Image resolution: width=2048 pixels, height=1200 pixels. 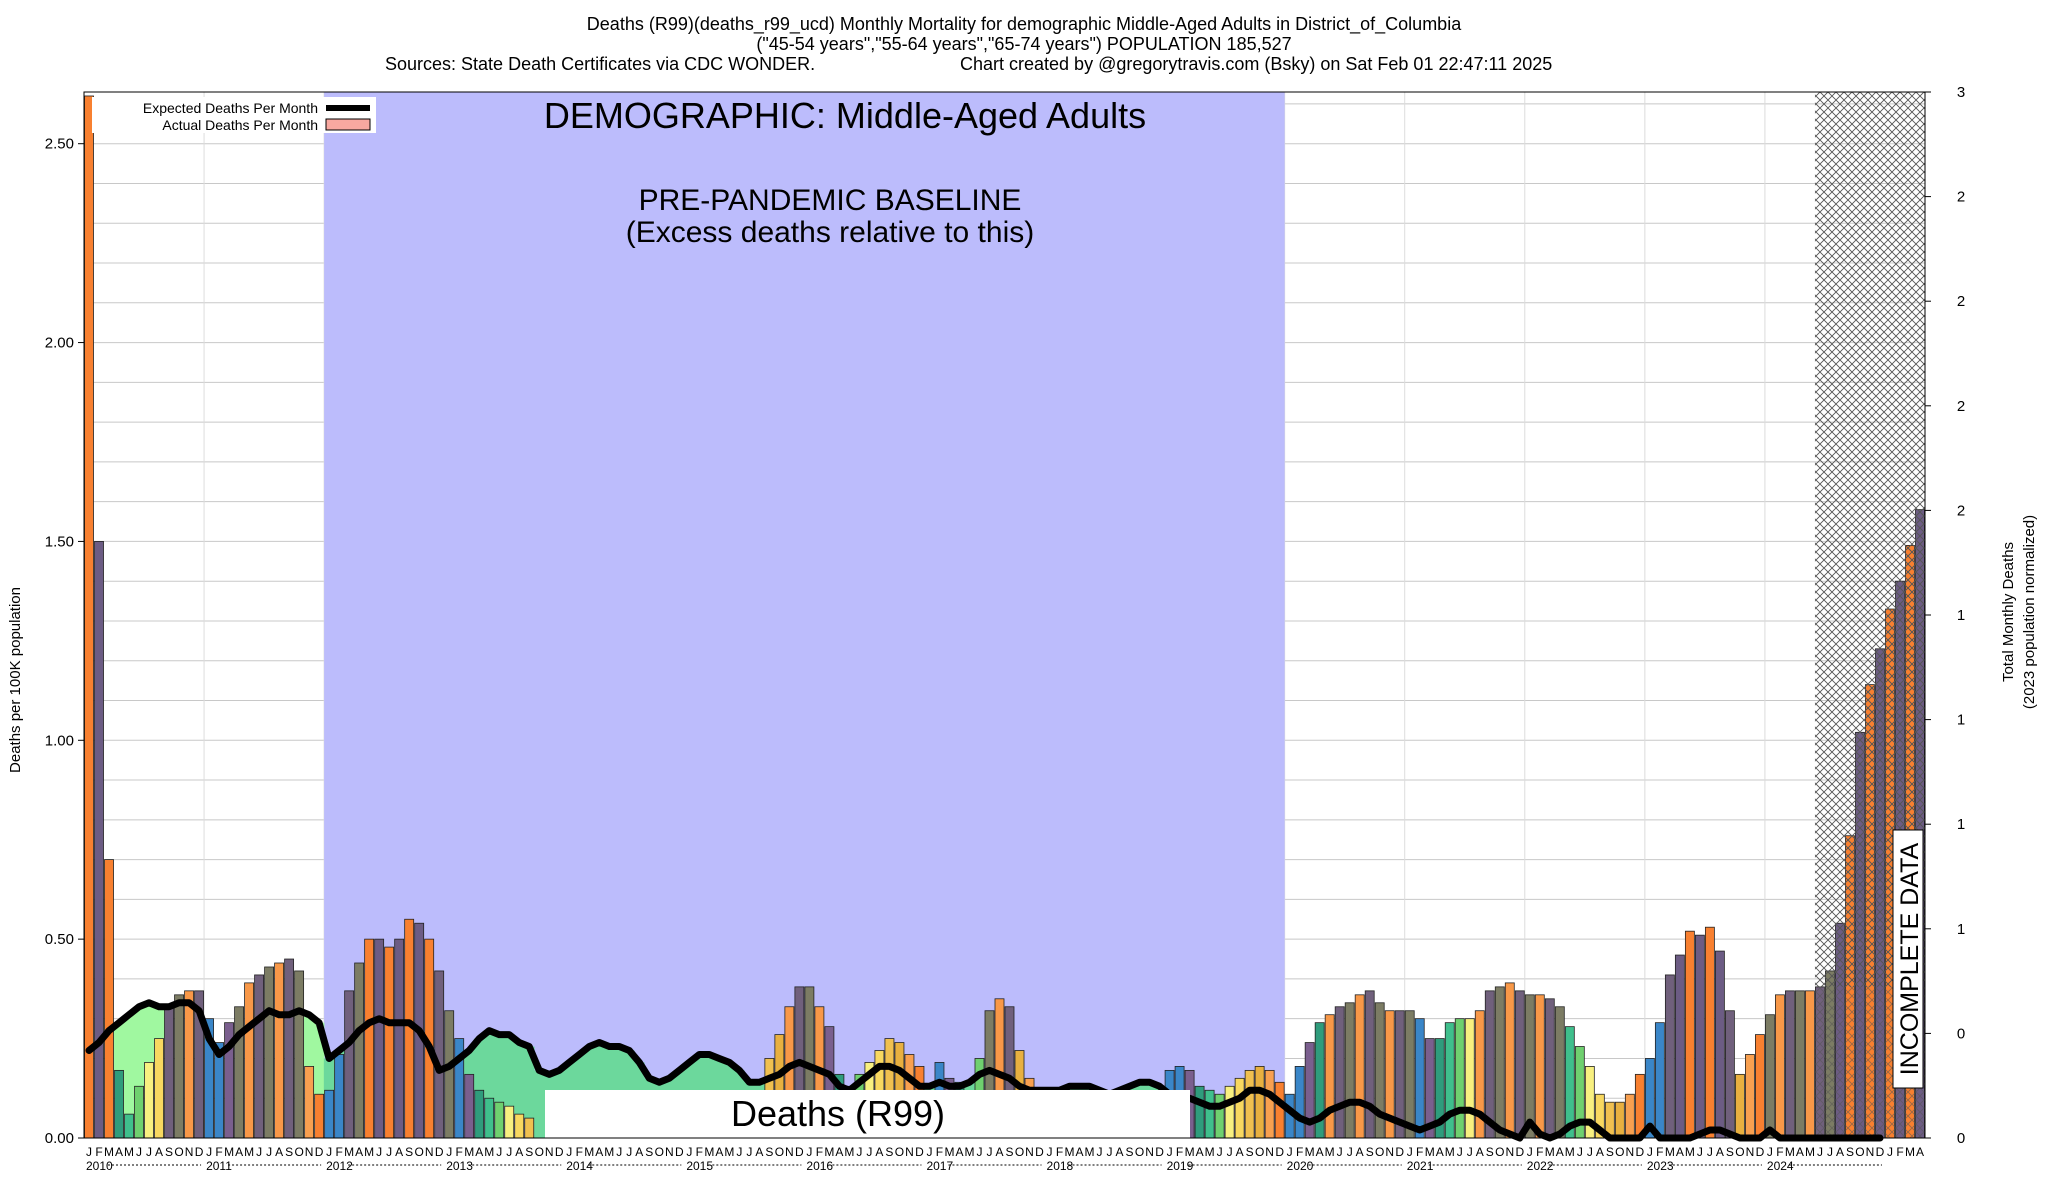 What do you see at coordinates (1180, 1166) in the screenshot?
I see `x-tick-year: 2019` at bounding box center [1180, 1166].